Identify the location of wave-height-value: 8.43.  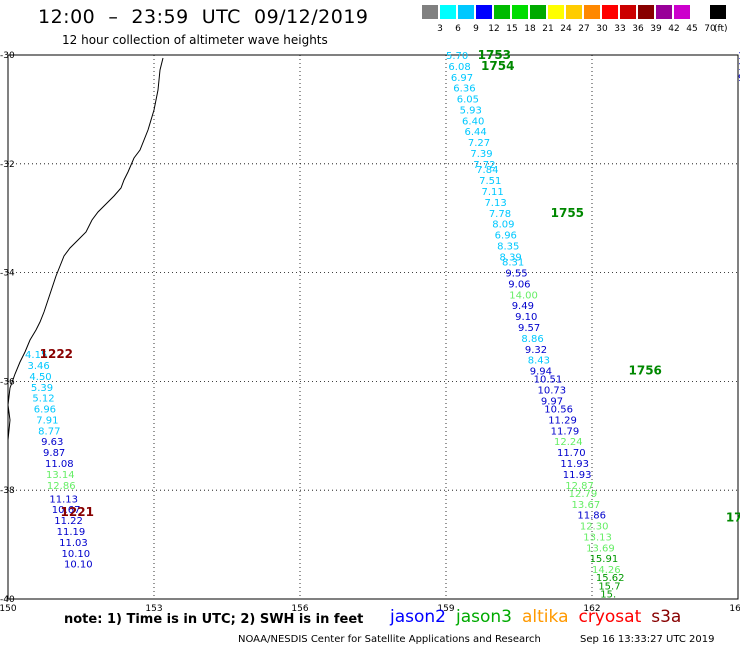
(539, 361).